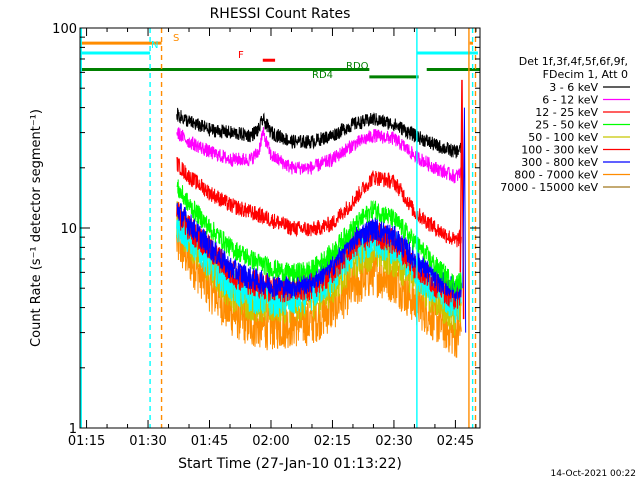  What do you see at coordinates (585, 74) in the screenshot?
I see `legend-header-decim: FDecim 1, Att 0` at bounding box center [585, 74].